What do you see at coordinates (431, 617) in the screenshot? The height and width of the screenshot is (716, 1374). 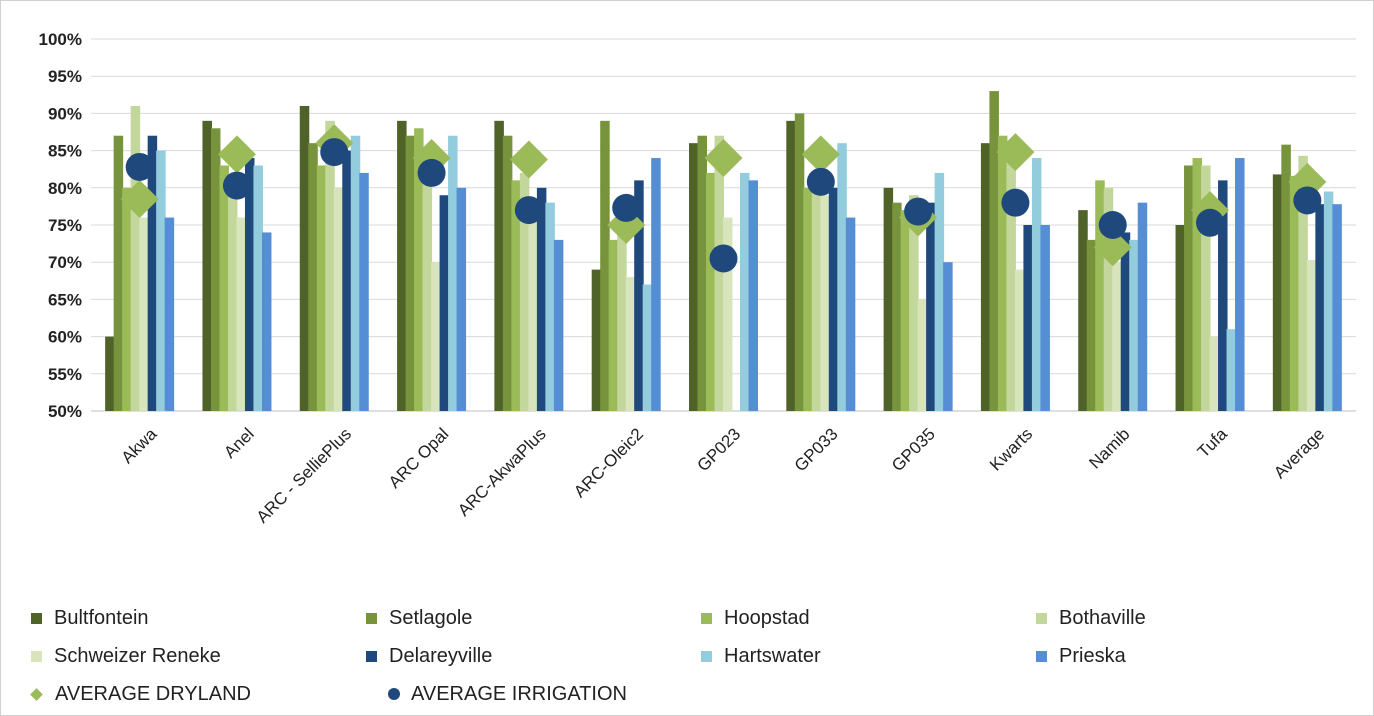 I see `legend-label-setlagole: Setlagole` at bounding box center [431, 617].